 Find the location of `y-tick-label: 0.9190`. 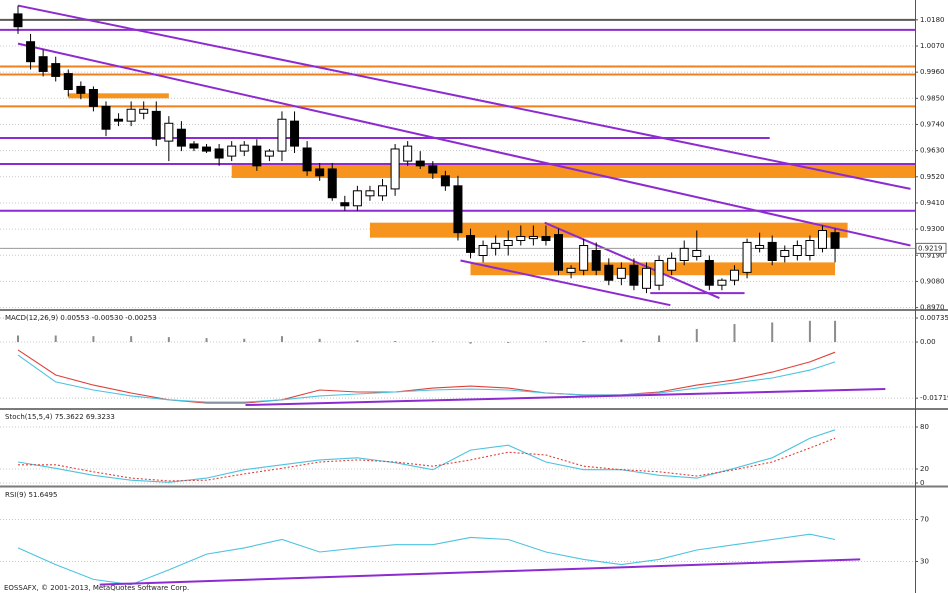

y-tick-label: 0.9190 is located at coordinates (932, 255).